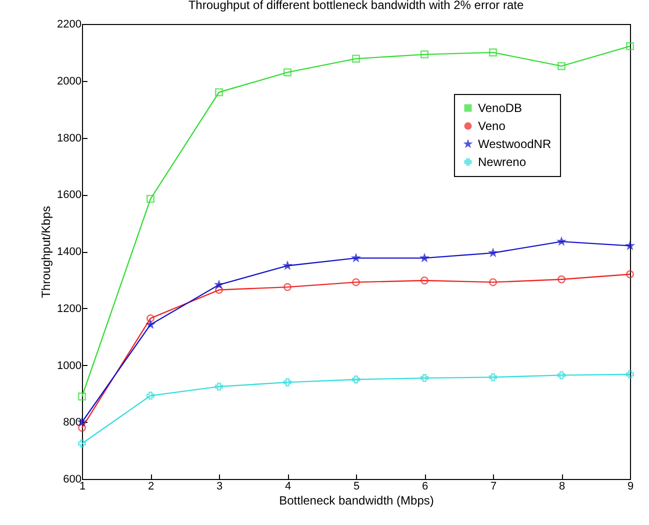 The width and height of the screenshot is (649, 525). What do you see at coordinates (151, 486) in the screenshot?
I see `x-tick-label: 2` at bounding box center [151, 486].